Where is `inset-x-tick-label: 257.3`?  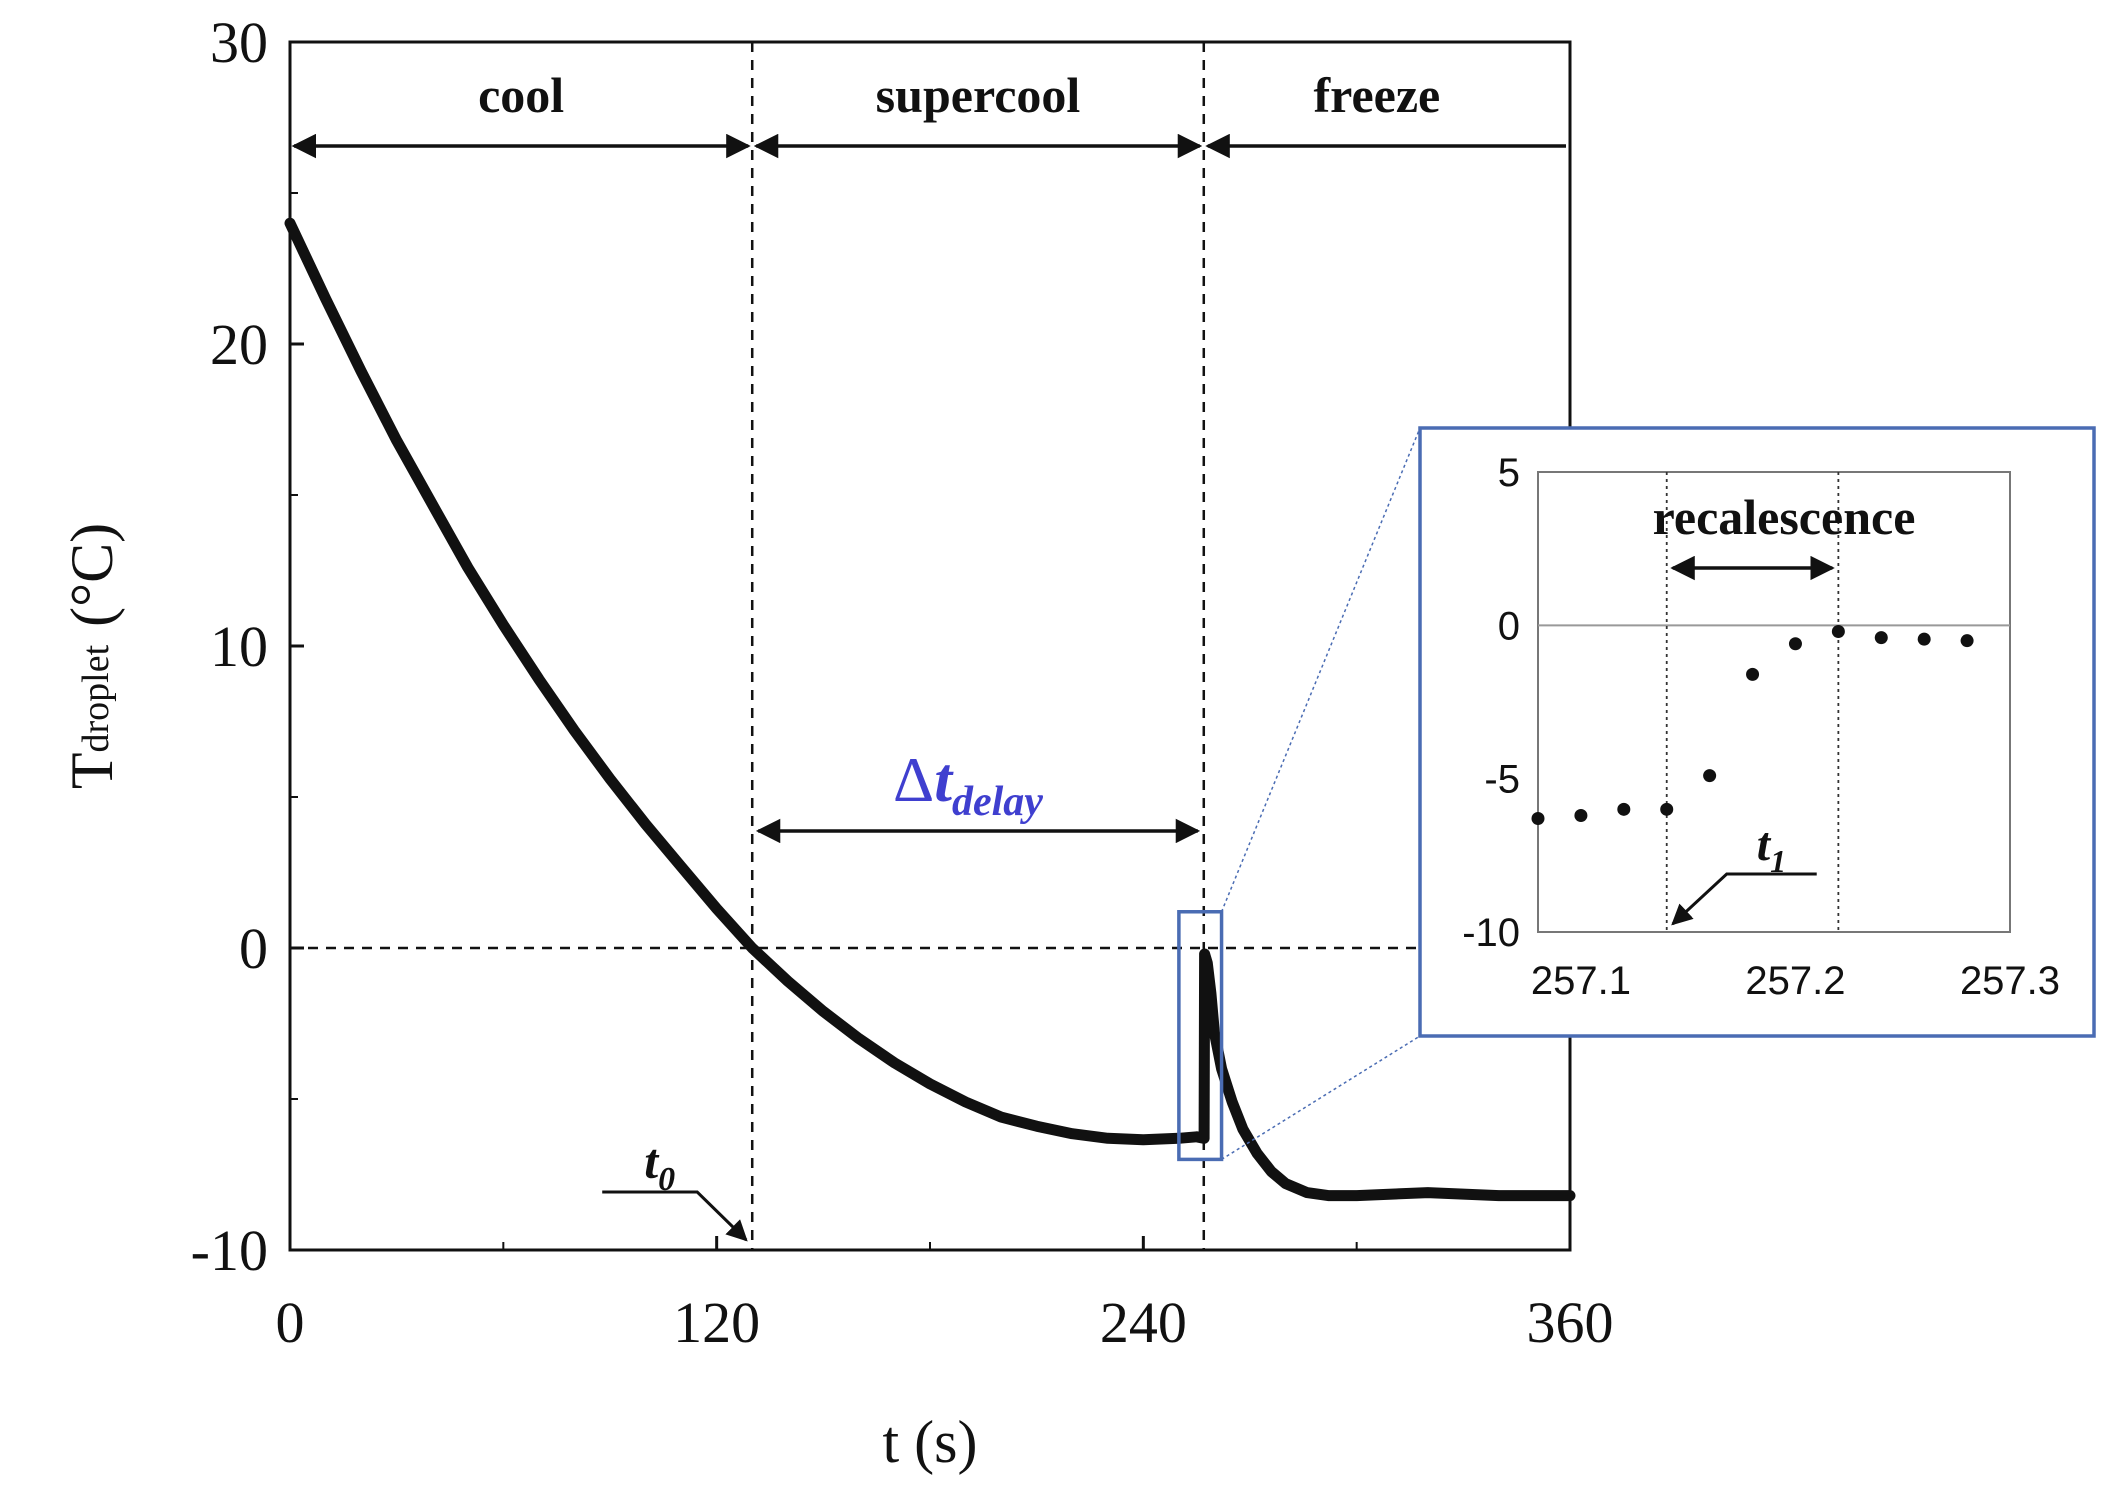
inset-x-tick-label: 257.3 is located at coordinates (2010, 981).